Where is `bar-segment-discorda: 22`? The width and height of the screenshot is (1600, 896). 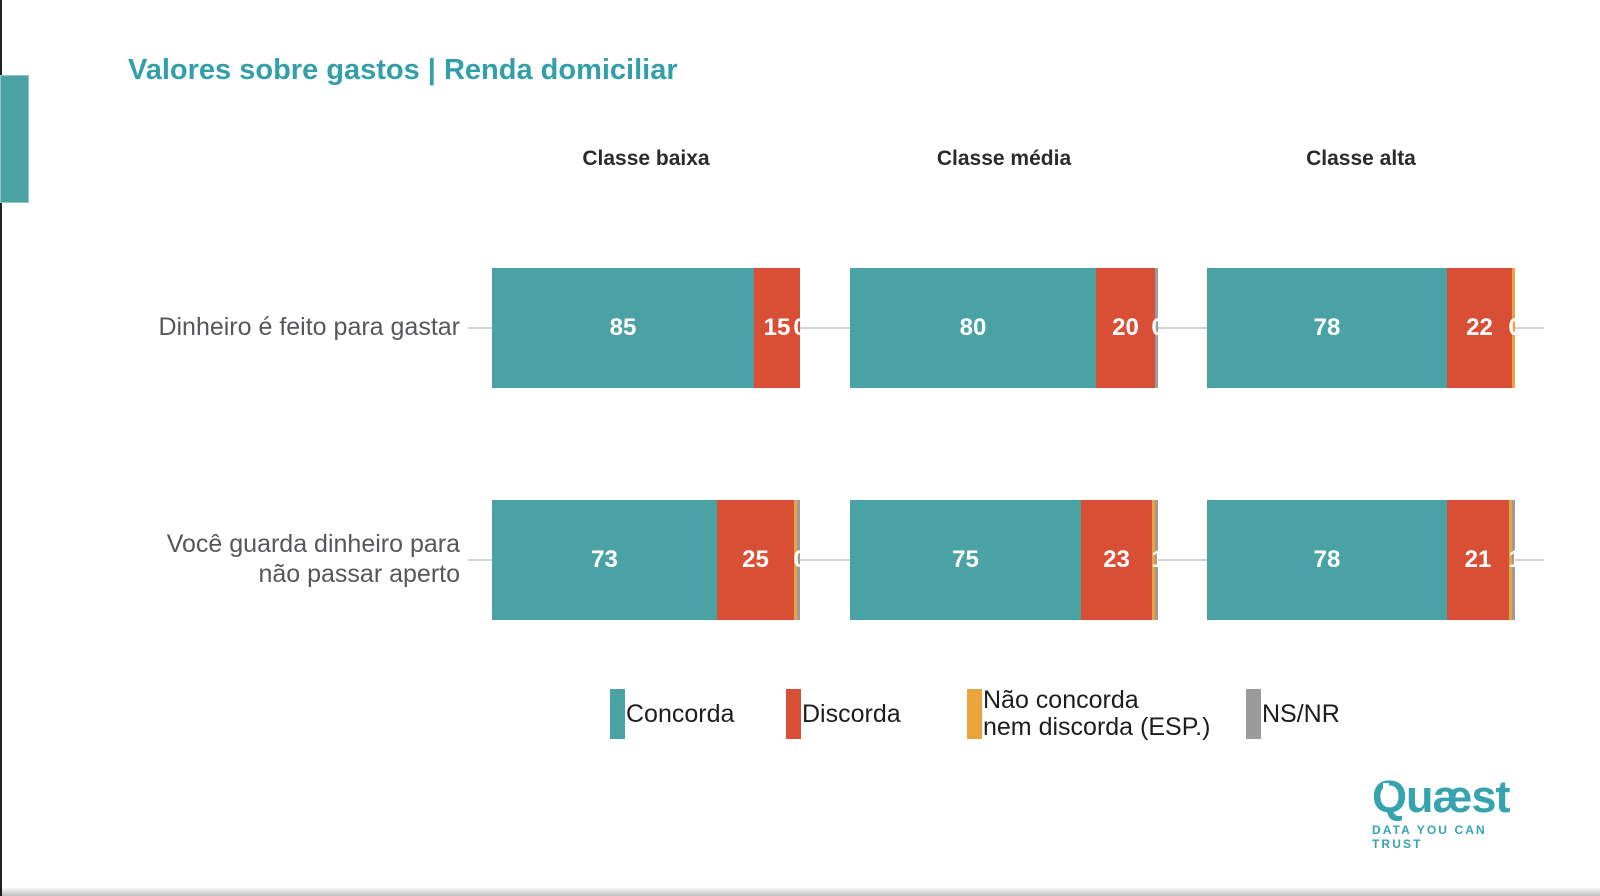 bar-segment-discorda: 22 is located at coordinates (1479, 328).